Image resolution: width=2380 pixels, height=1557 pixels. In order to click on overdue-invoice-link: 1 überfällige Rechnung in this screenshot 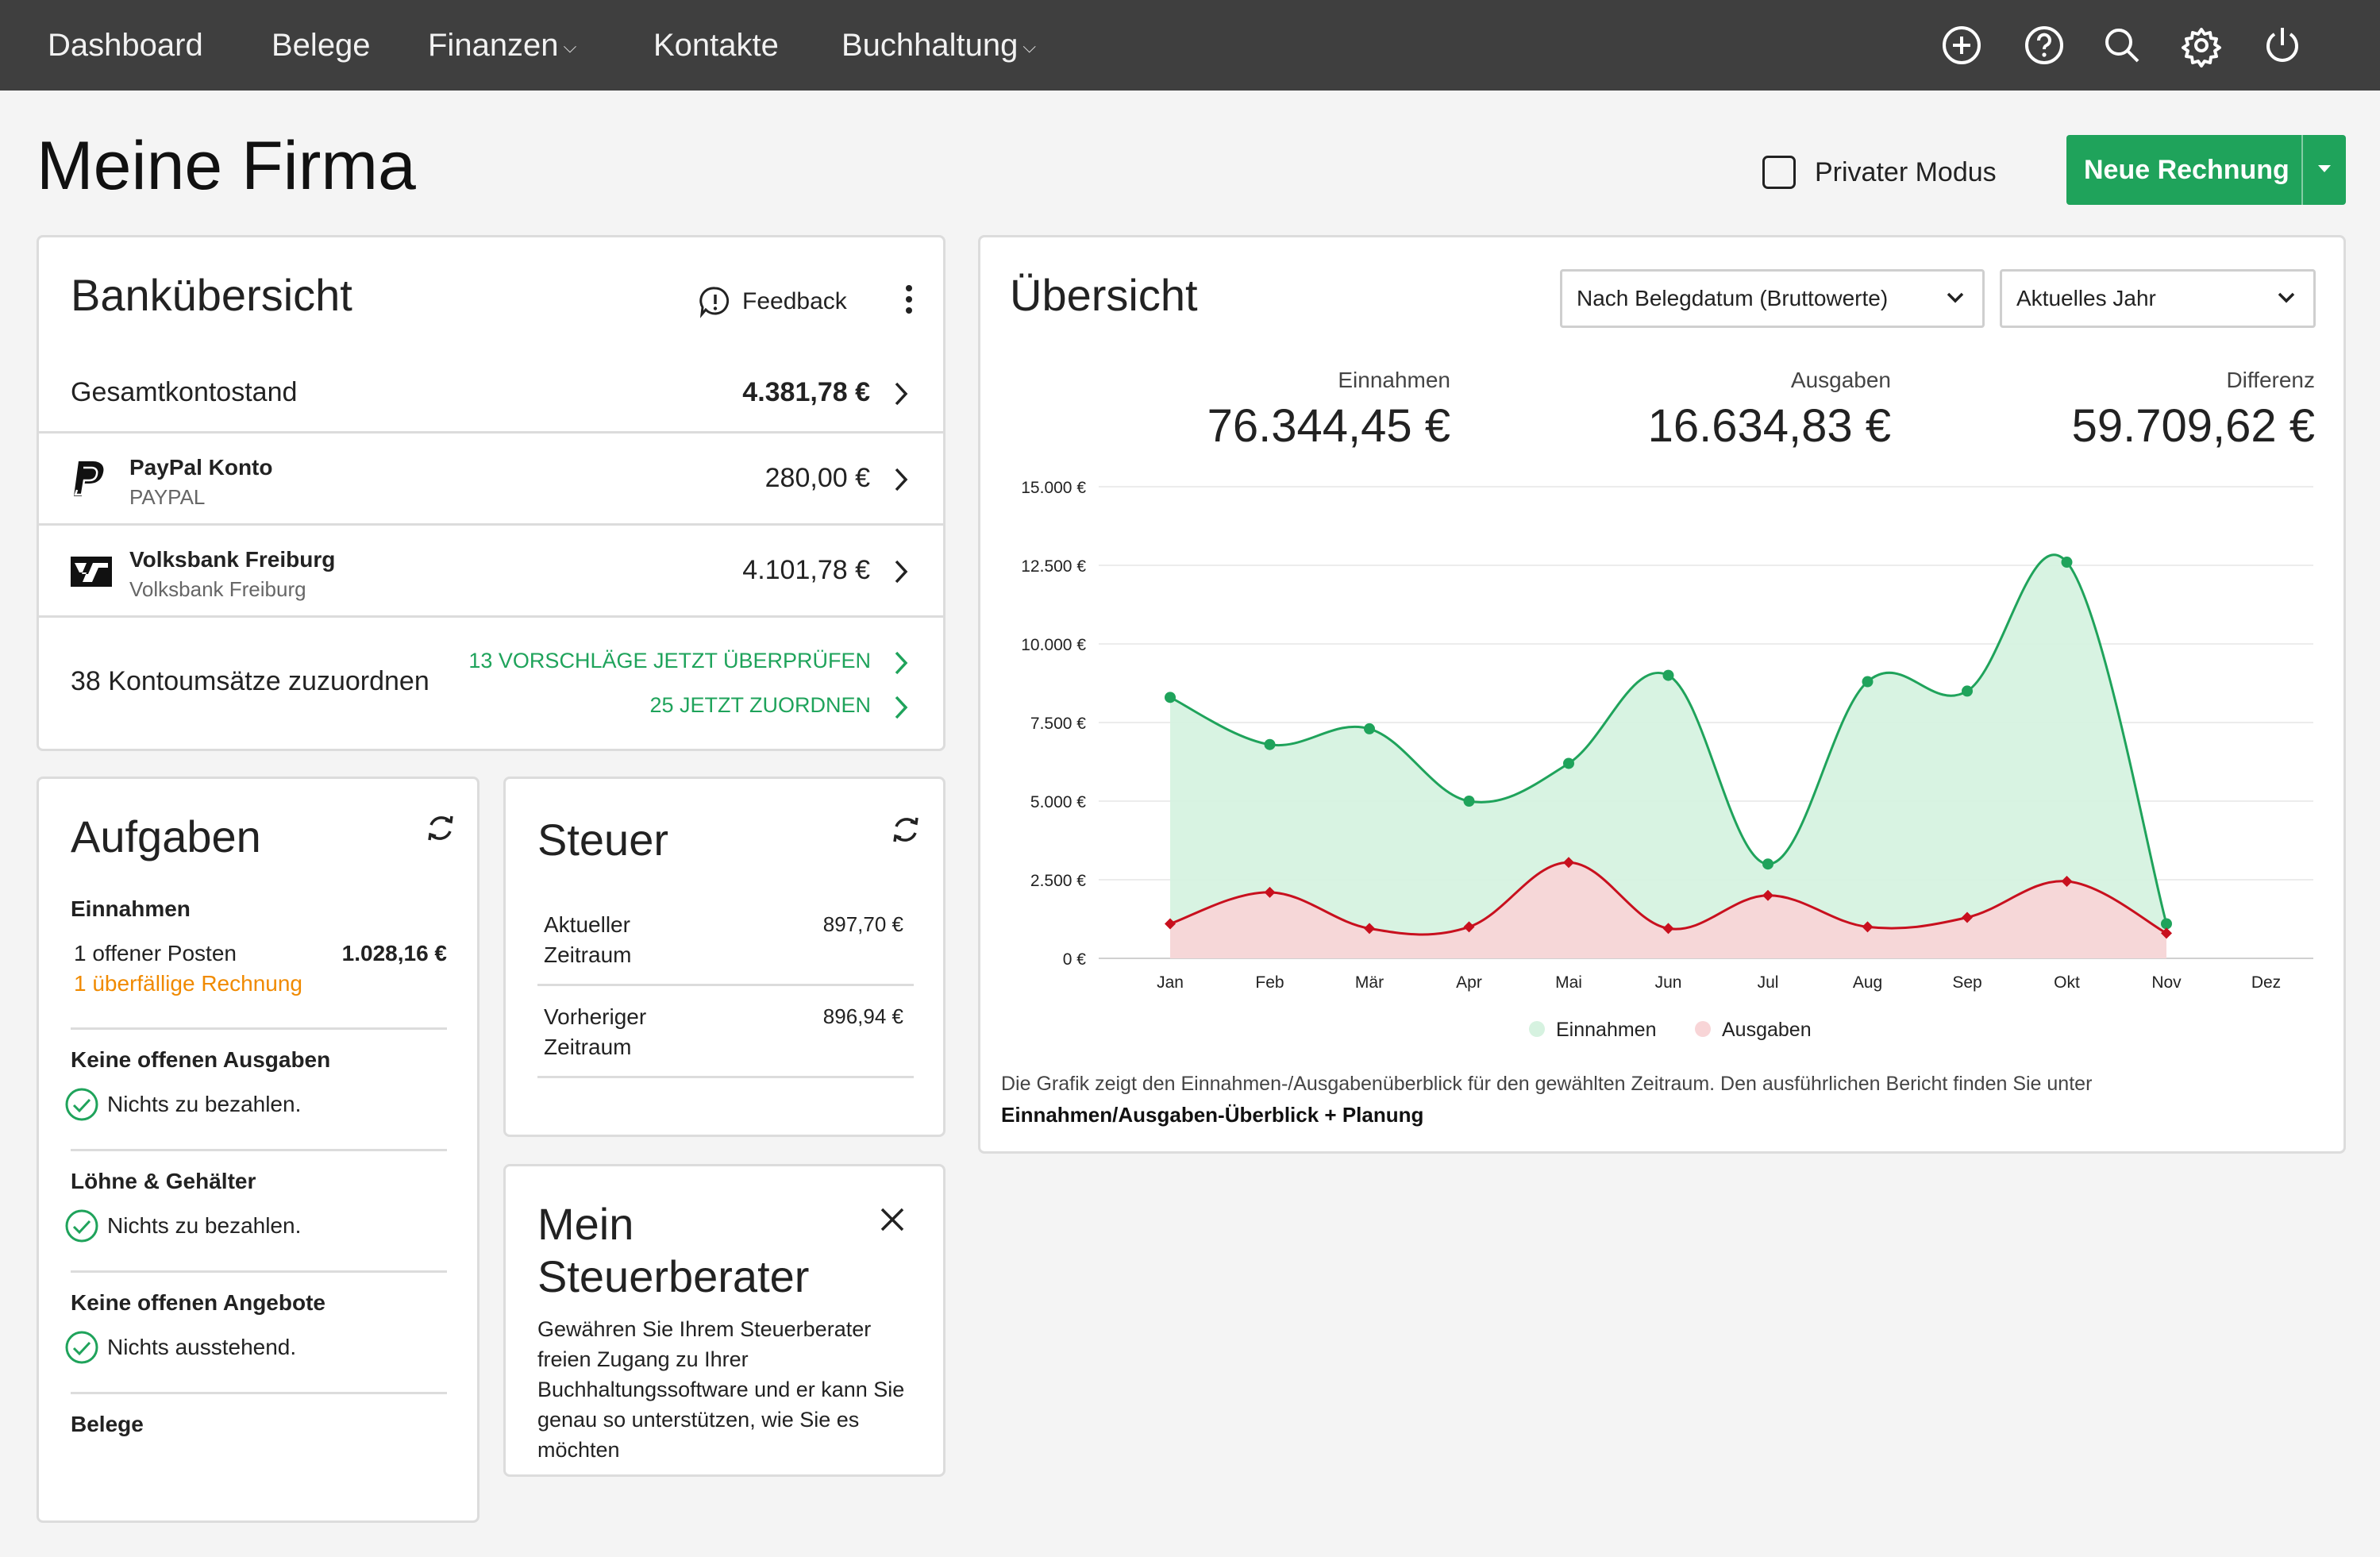, I will do `click(188, 984)`.